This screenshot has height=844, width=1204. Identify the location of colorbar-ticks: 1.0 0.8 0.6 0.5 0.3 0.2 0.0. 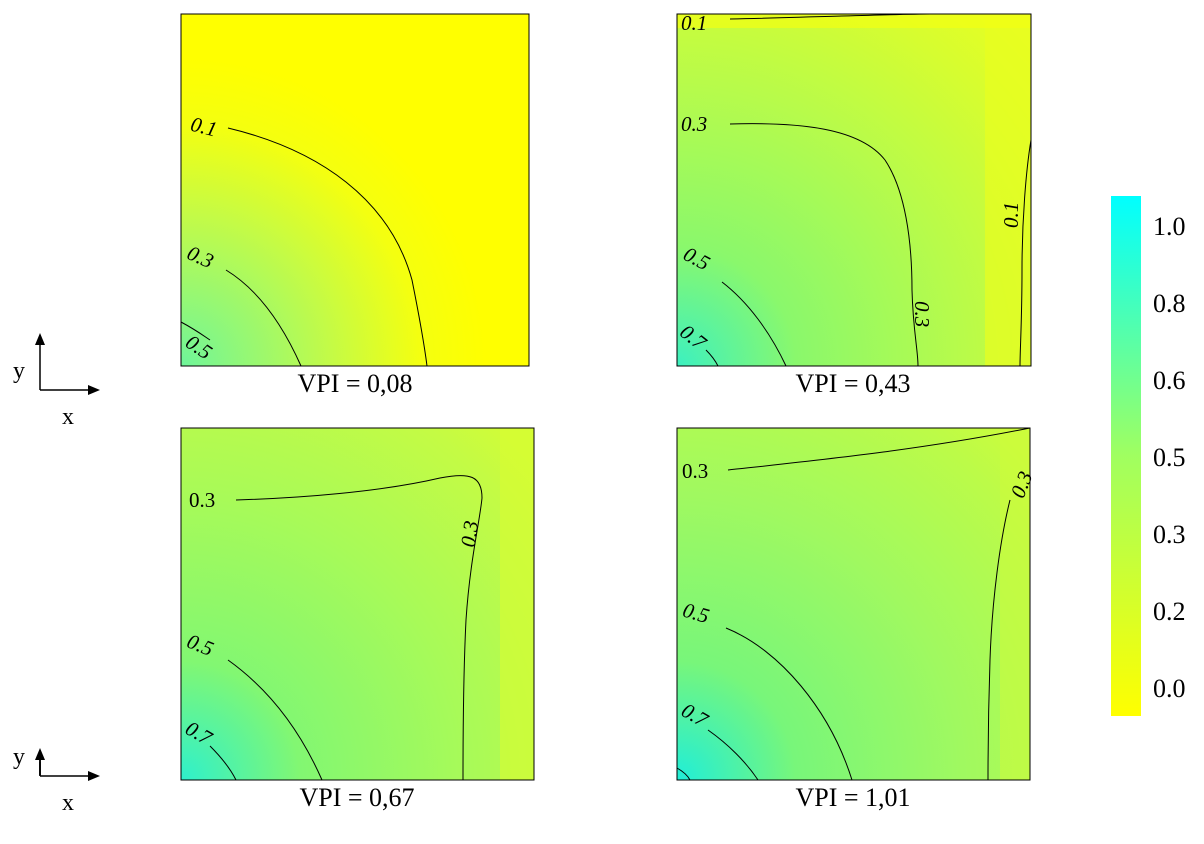
(1169, 457).